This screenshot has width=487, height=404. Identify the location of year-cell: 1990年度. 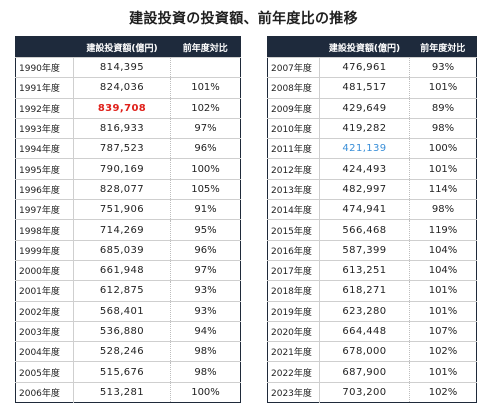
(44, 67).